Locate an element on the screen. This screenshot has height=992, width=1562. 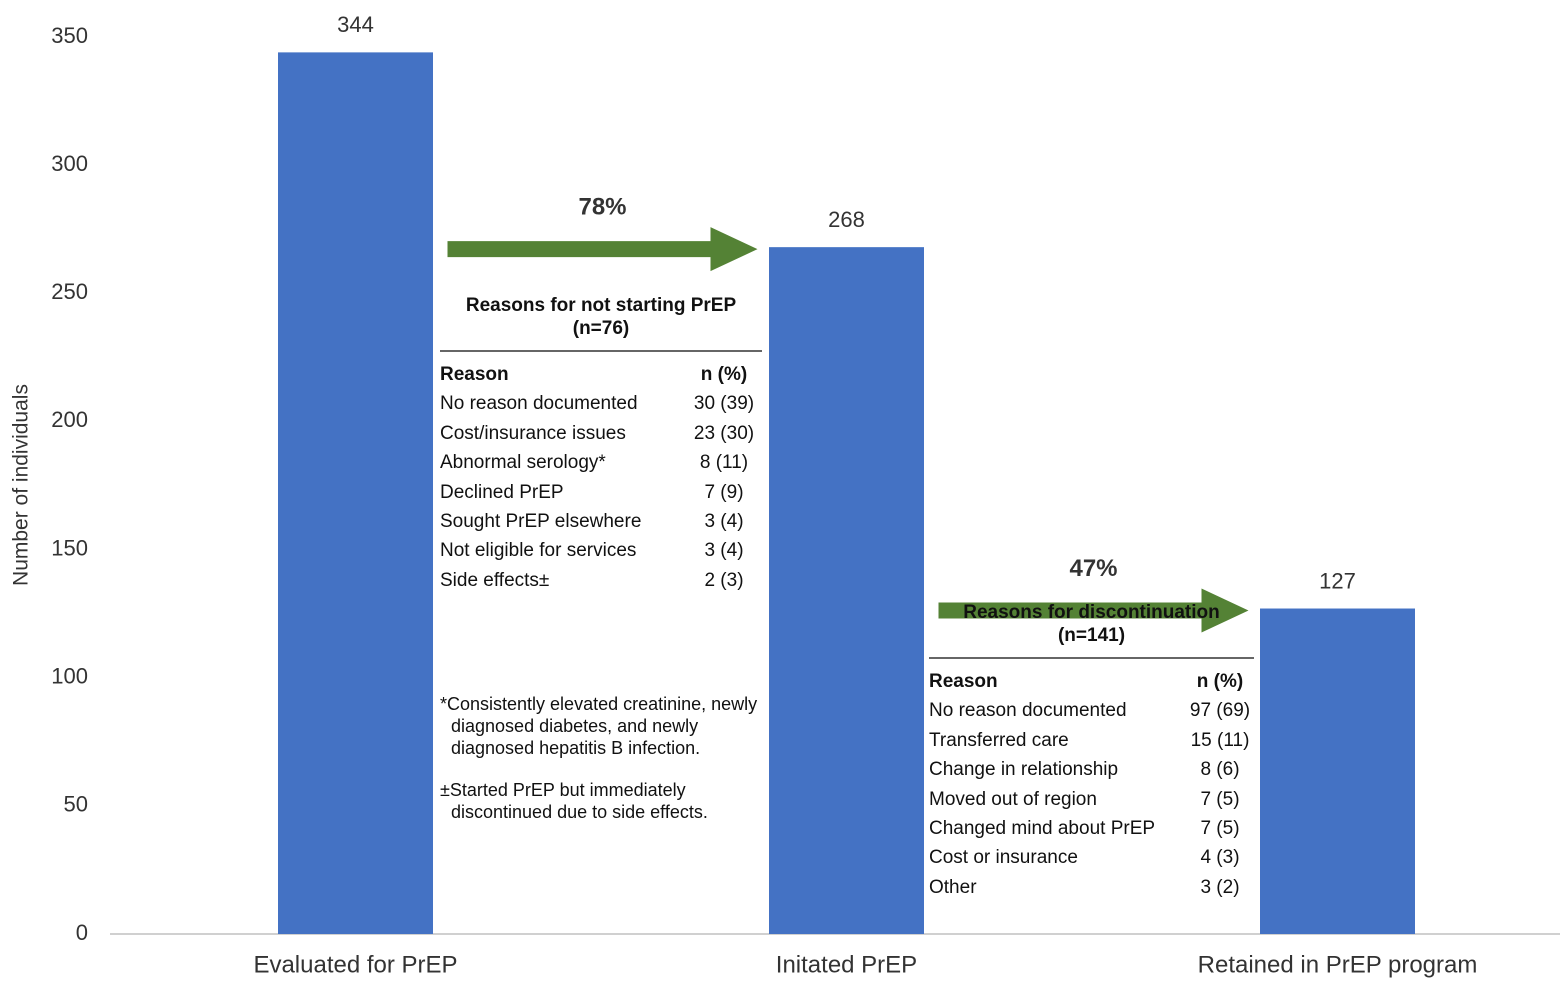
y-tick-label: 250 is located at coordinates (69, 291).